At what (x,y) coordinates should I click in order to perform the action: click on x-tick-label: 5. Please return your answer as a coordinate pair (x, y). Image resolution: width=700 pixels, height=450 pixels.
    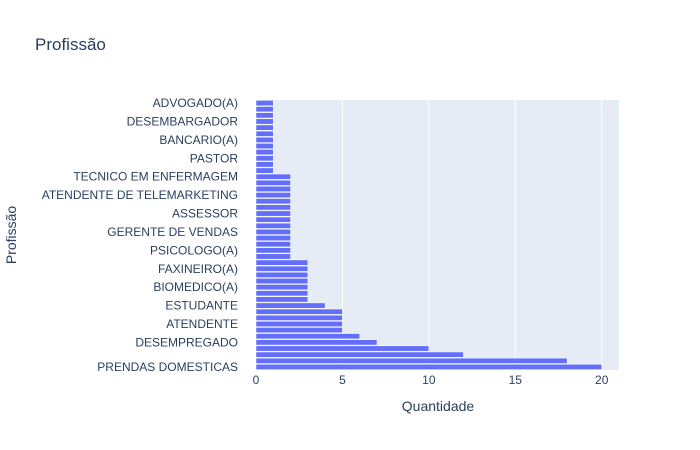
    Looking at the image, I should click on (342, 380).